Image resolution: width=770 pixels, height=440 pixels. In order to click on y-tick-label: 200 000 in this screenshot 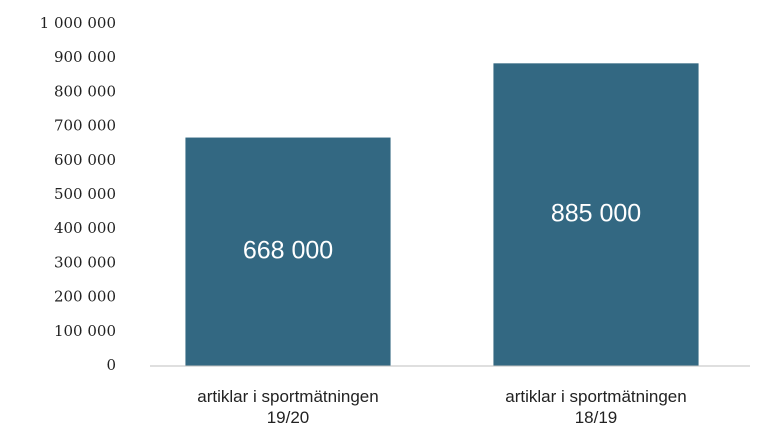, I will do `click(85, 297)`.